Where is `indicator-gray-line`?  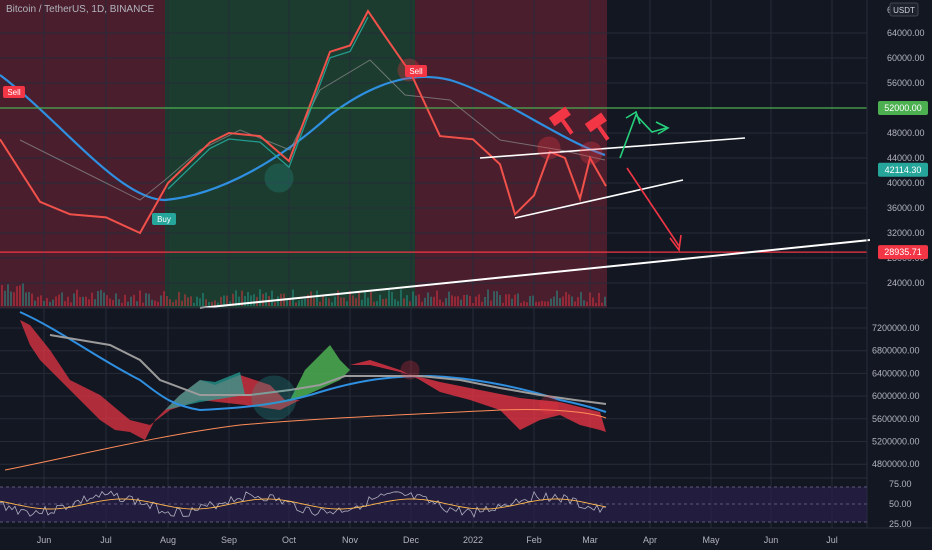 indicator-gray-line is located at coordinates (328, 369).